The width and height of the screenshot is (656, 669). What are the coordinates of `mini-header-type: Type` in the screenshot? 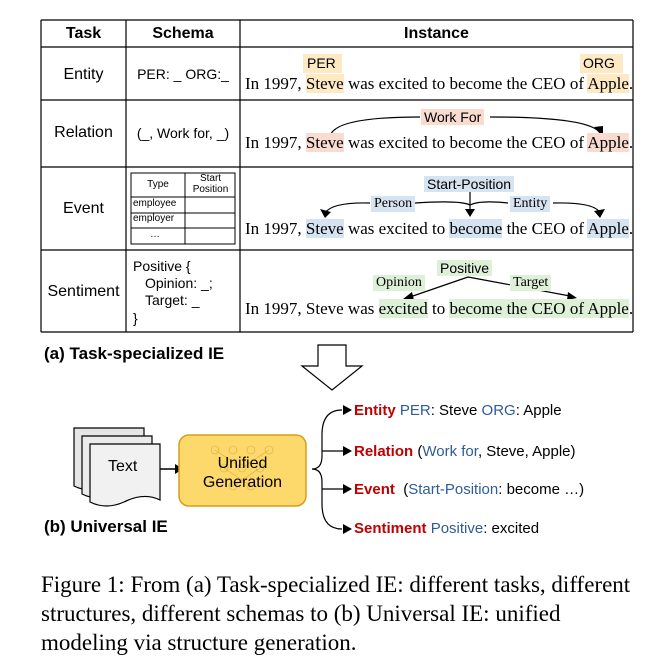 It's located at (158, 184).